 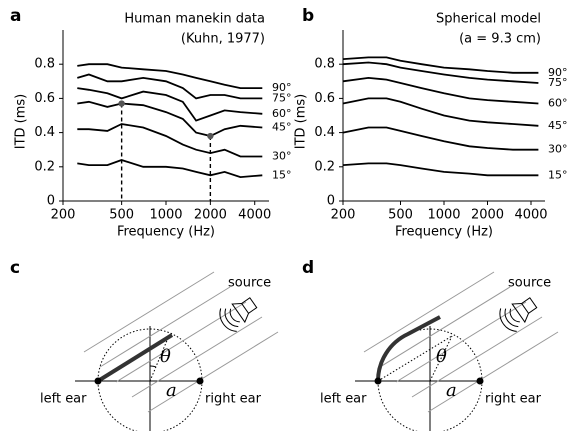 I want to click on chart-subtitle: (a = 9.3 cm), so click(x=500, y=39).